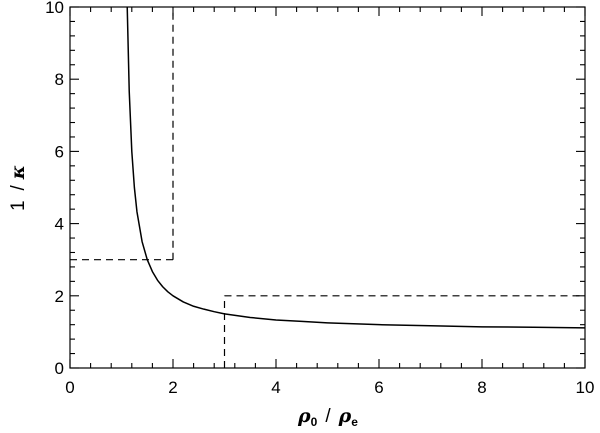 The height and width of the screenshot is (433, 600). What do you see at coordinates (69, 387) in the screenshot?
I see `x-tick-label: 0` at bounding box center [69, 387].